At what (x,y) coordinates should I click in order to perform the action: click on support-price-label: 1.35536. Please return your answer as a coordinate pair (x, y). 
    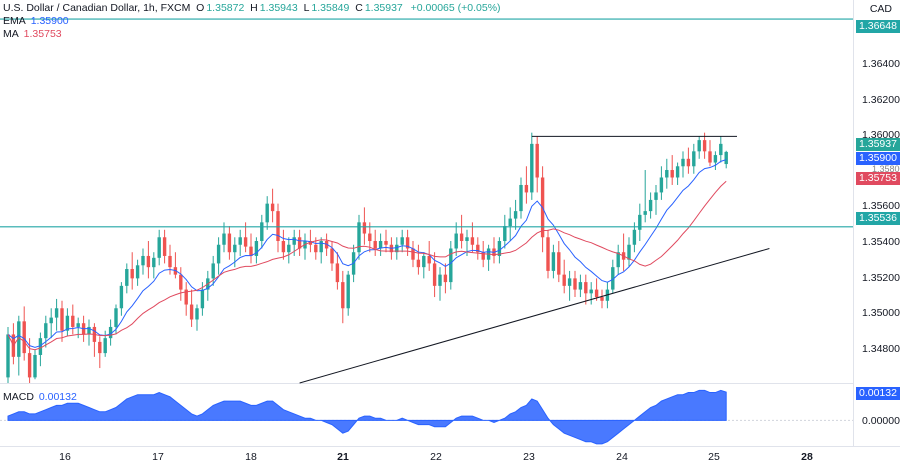
    Looking at the image, I should click on (878, 218).